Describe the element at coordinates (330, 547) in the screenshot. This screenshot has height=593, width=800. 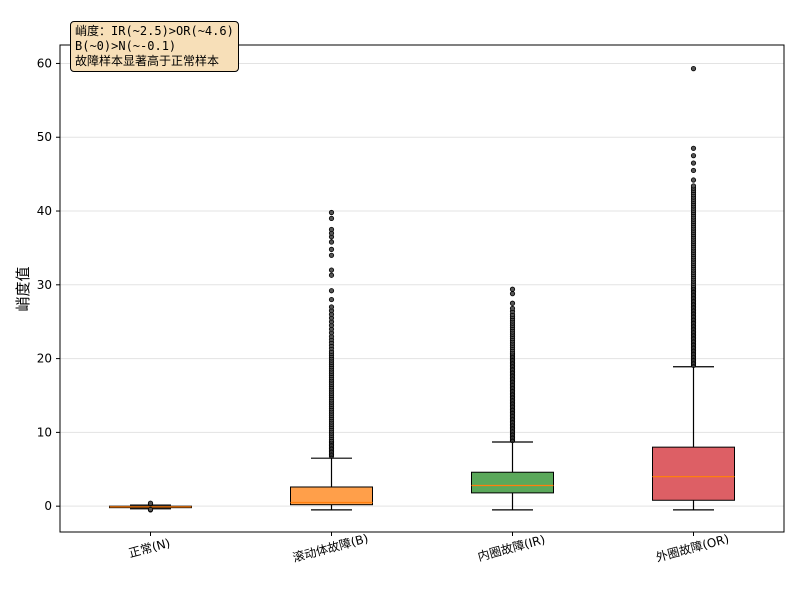
I see `x-tick-label: 滚动体故障(B)` at that location.